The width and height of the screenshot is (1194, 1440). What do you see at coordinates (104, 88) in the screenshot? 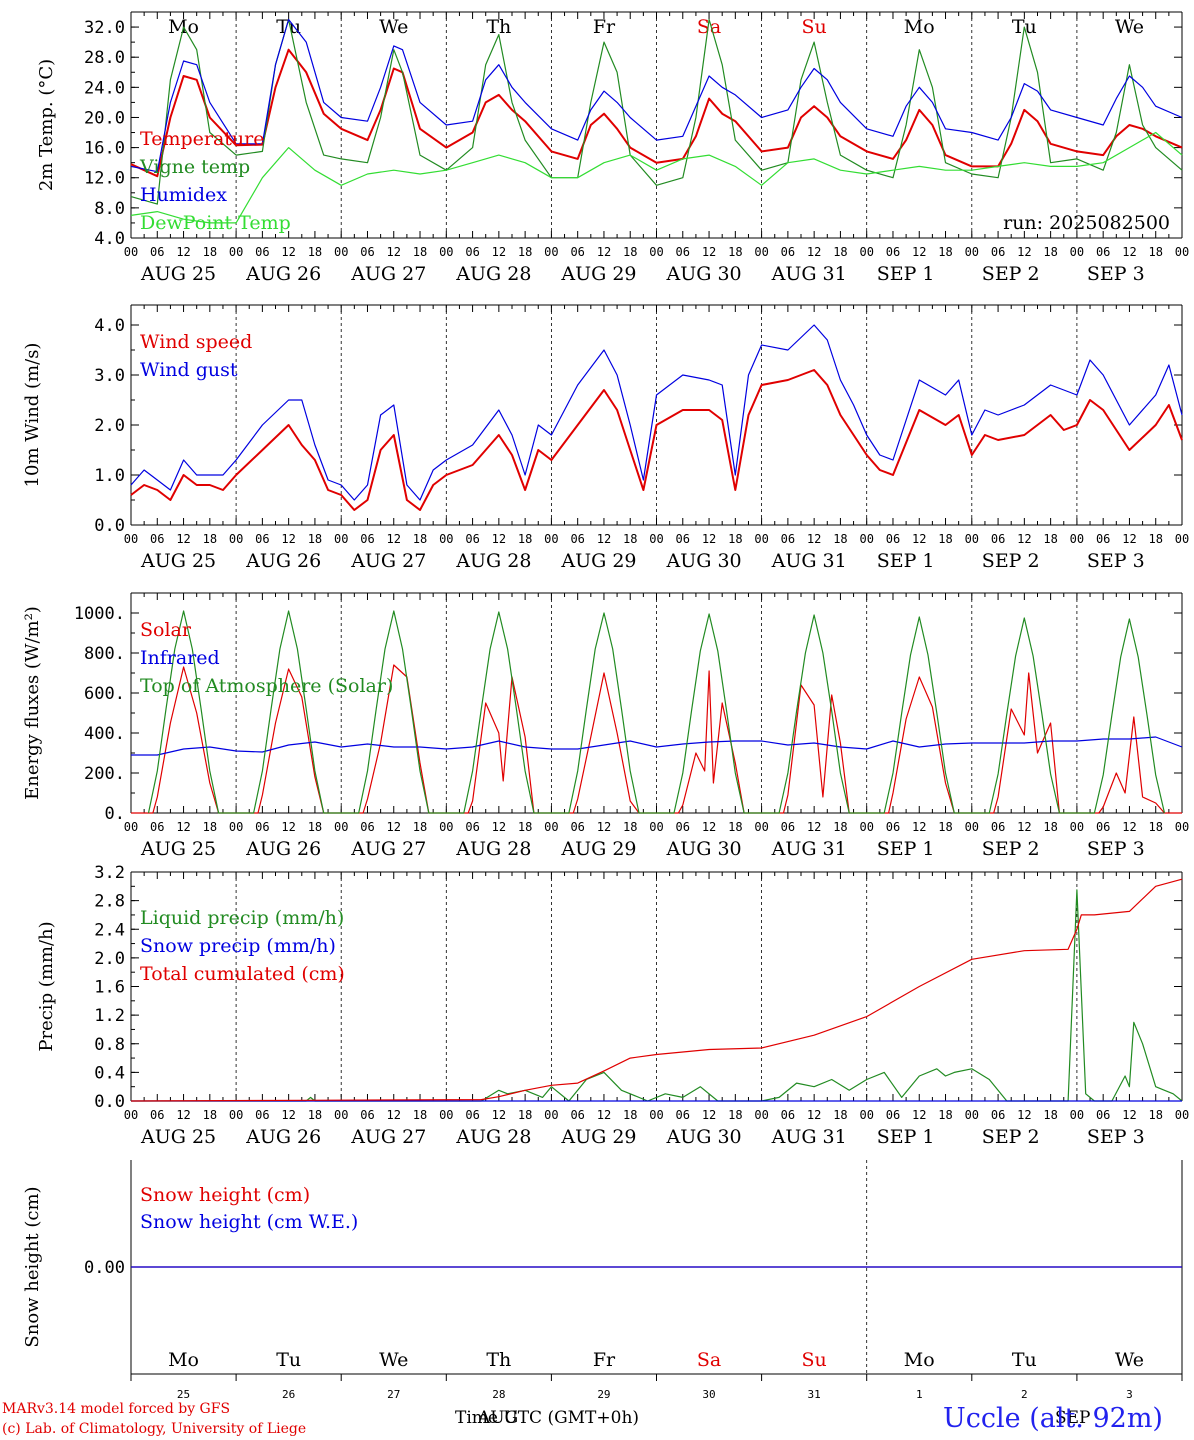
I see `y-tick-label: 24.0` at bounding box center [104, 88].